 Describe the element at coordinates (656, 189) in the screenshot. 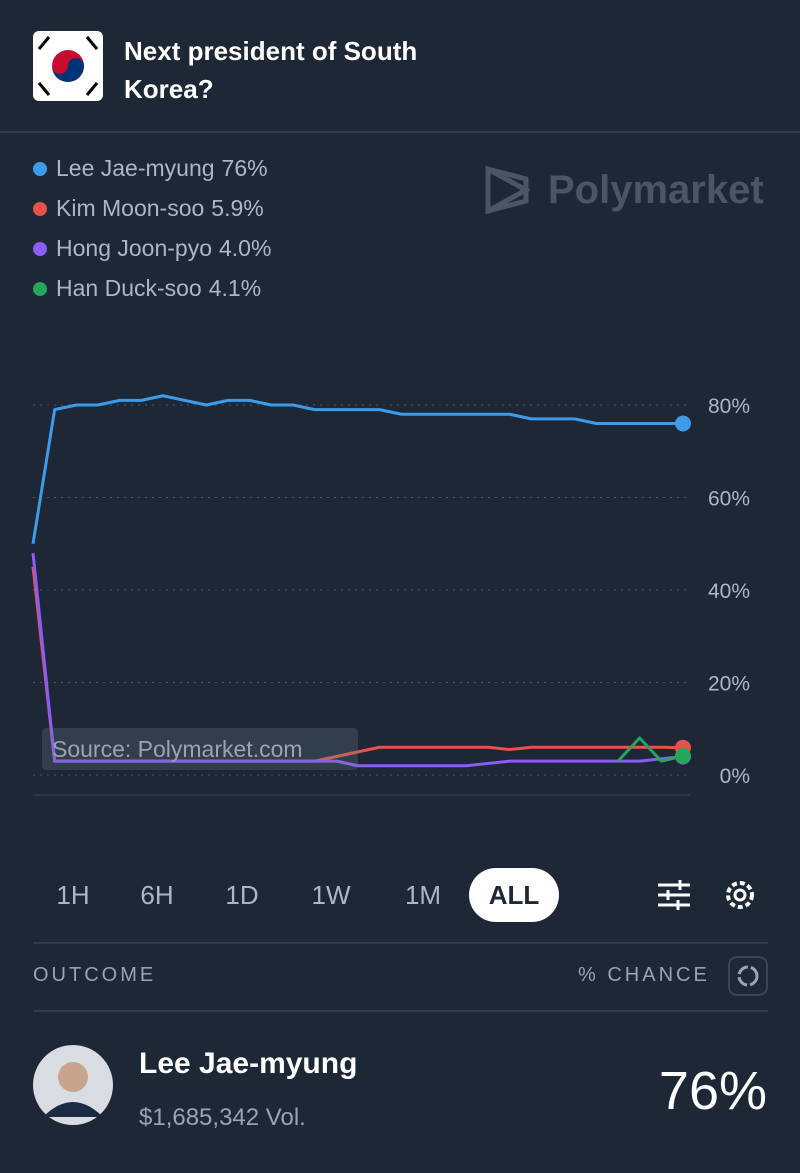

I see `brand-name: Polymarket` at that location.